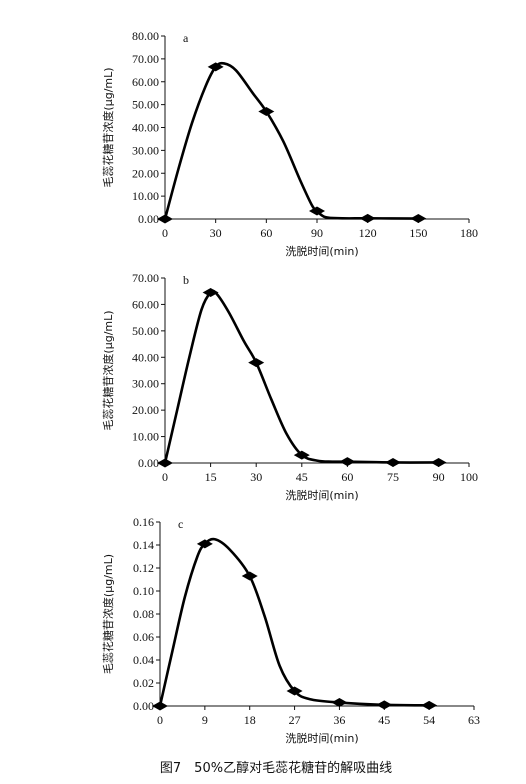 This screenshot has width=526, height=784. Describe the element at coordinates (143, 591) in the screenshot. I see `y-tick-label: 0.10` at that location.